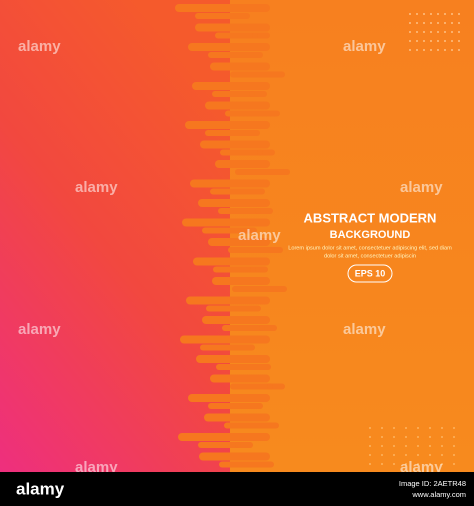 This screenshot has width=474, height=506. Describe the element at coordinates (370, 273) in the screenshot. I see `badge-outline` at that location.